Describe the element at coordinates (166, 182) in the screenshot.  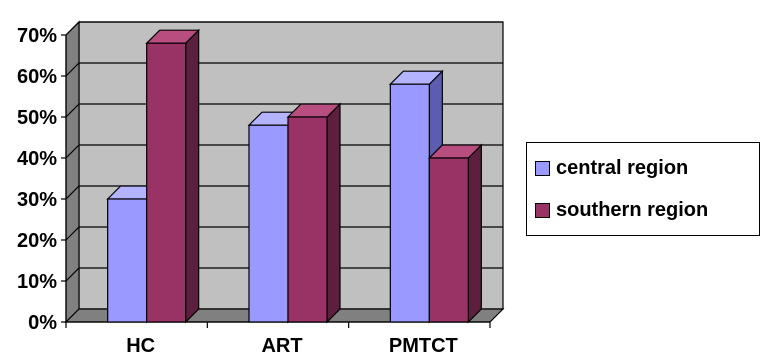
I see `bar-front-southern-hc` at that location.